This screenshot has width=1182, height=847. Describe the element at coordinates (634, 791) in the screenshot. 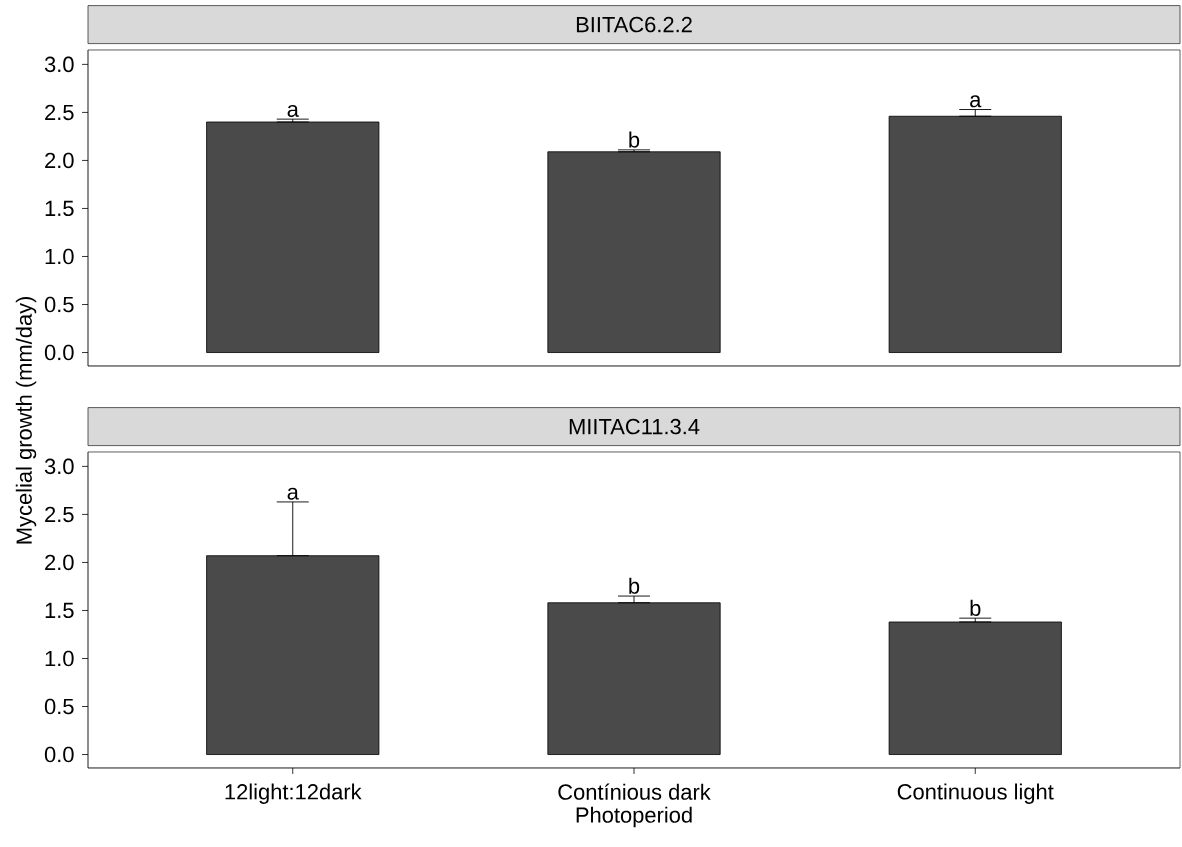

I see `x-tick-label: Contínious dark` at that location.